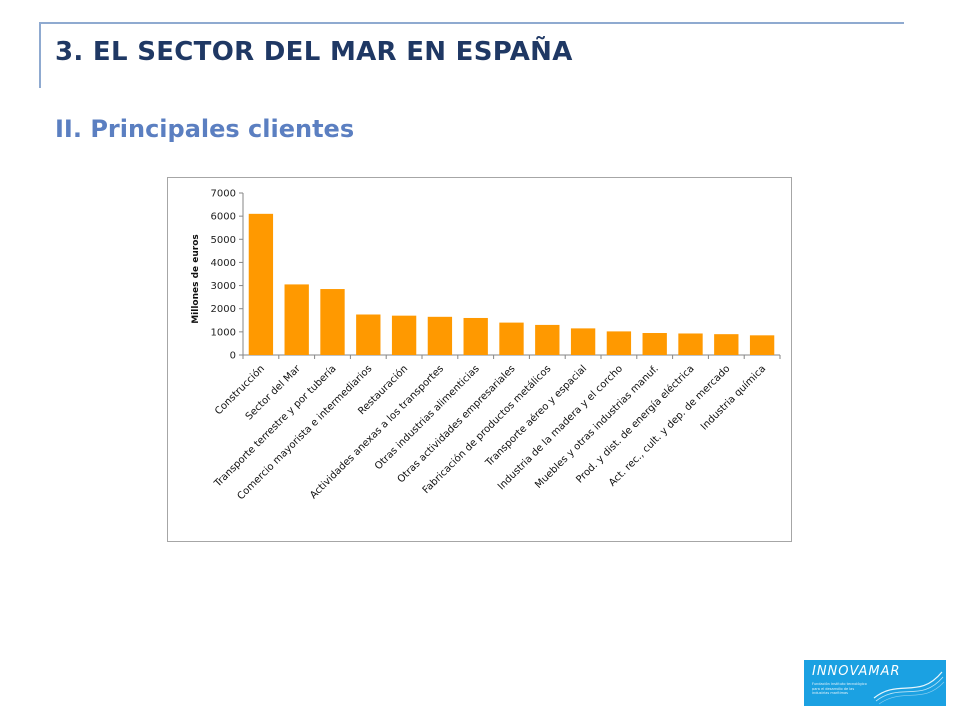  I want to click on y-tick-label: 1000, so click(223, 332).